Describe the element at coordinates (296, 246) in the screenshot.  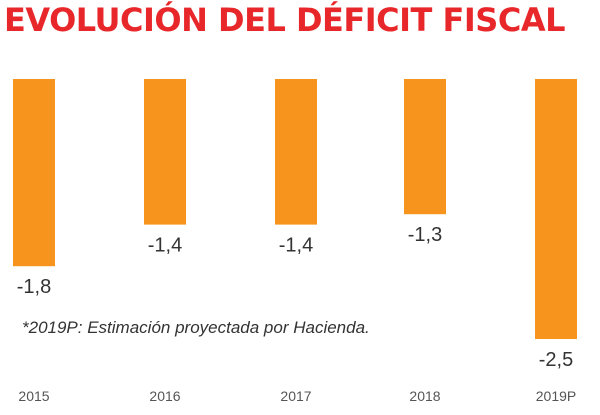
I see `value-label-2017: -1,4` at that location.